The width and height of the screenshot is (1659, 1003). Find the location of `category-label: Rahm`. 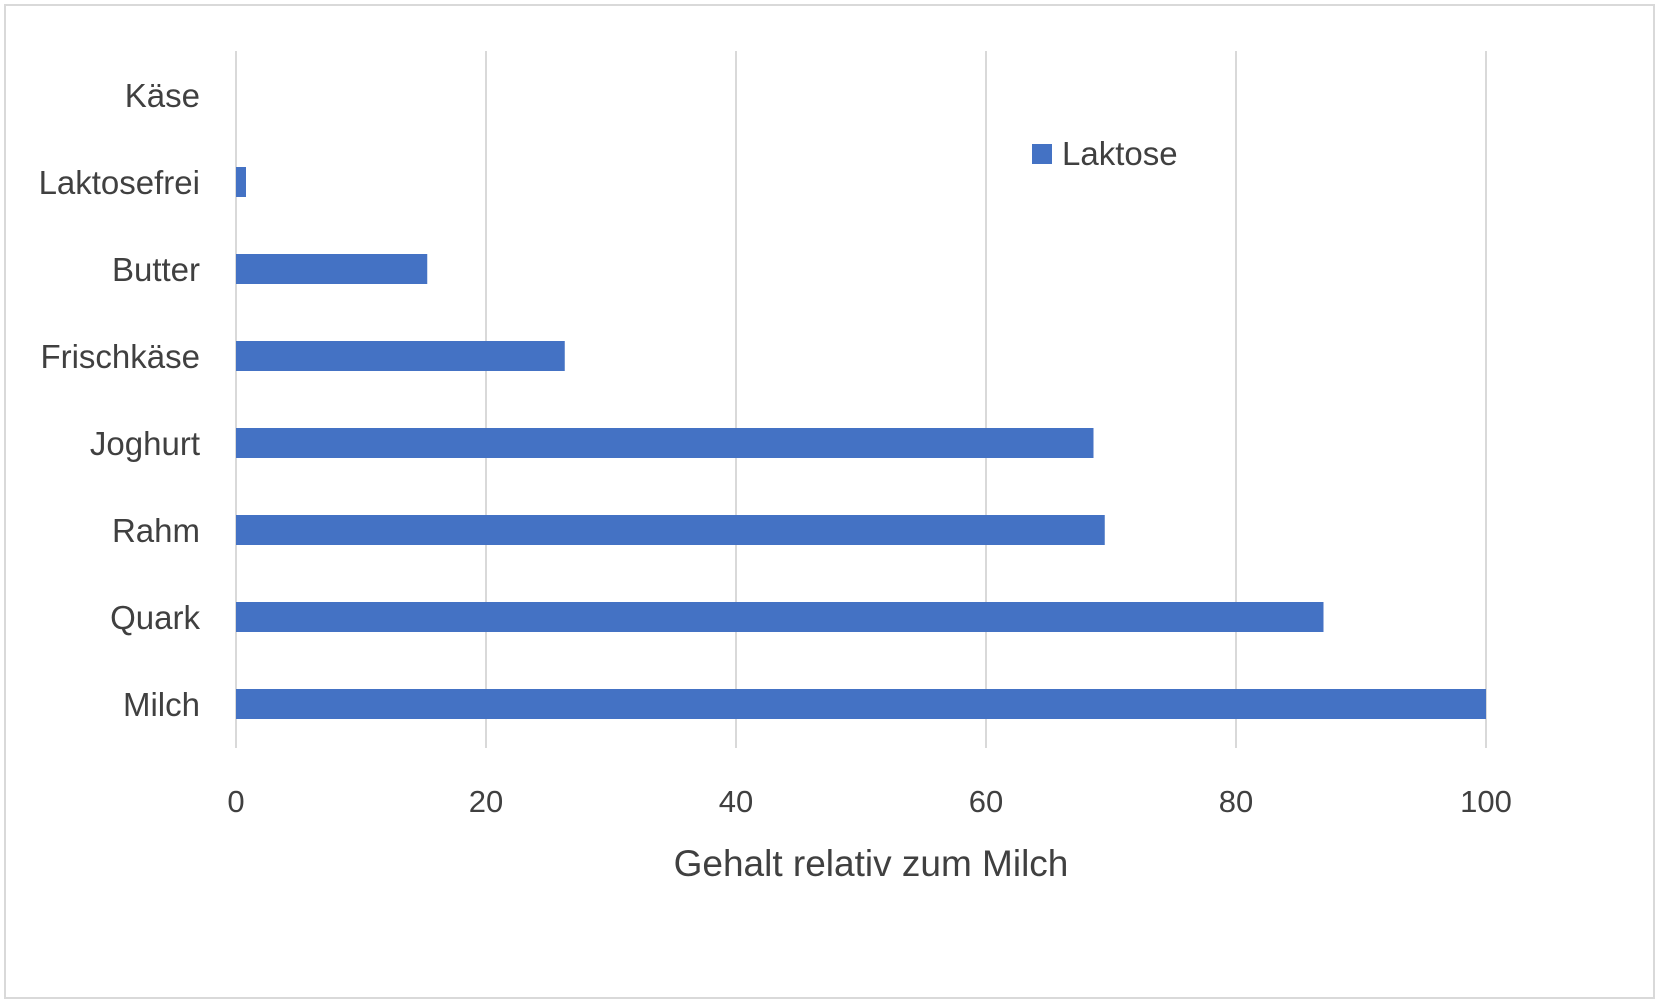

category-label: Rahm is located at coordinates (156, 530).